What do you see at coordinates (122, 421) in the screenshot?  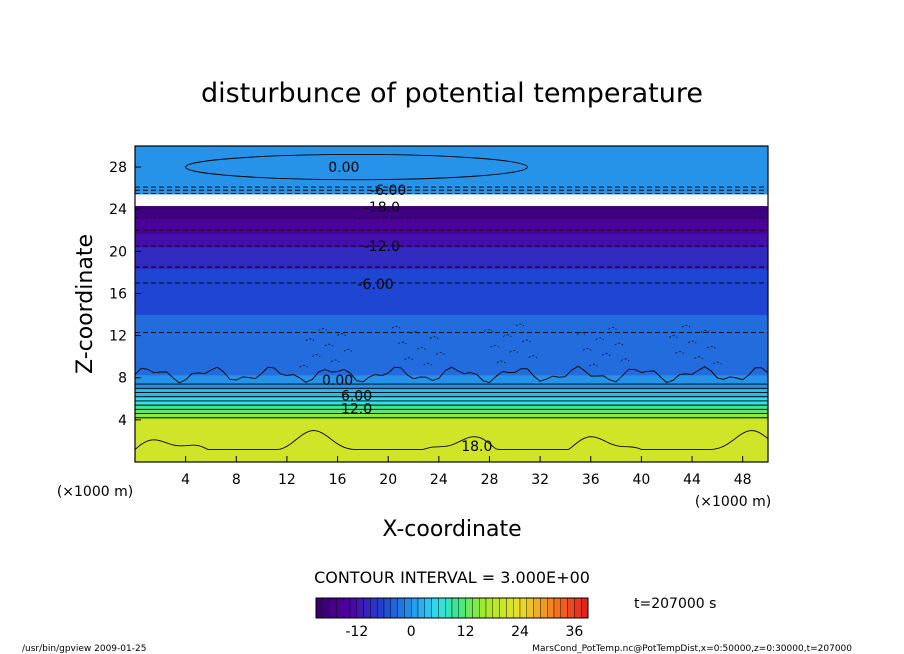 I see `y-tick-label: 4` at bounding box center [122, 421].